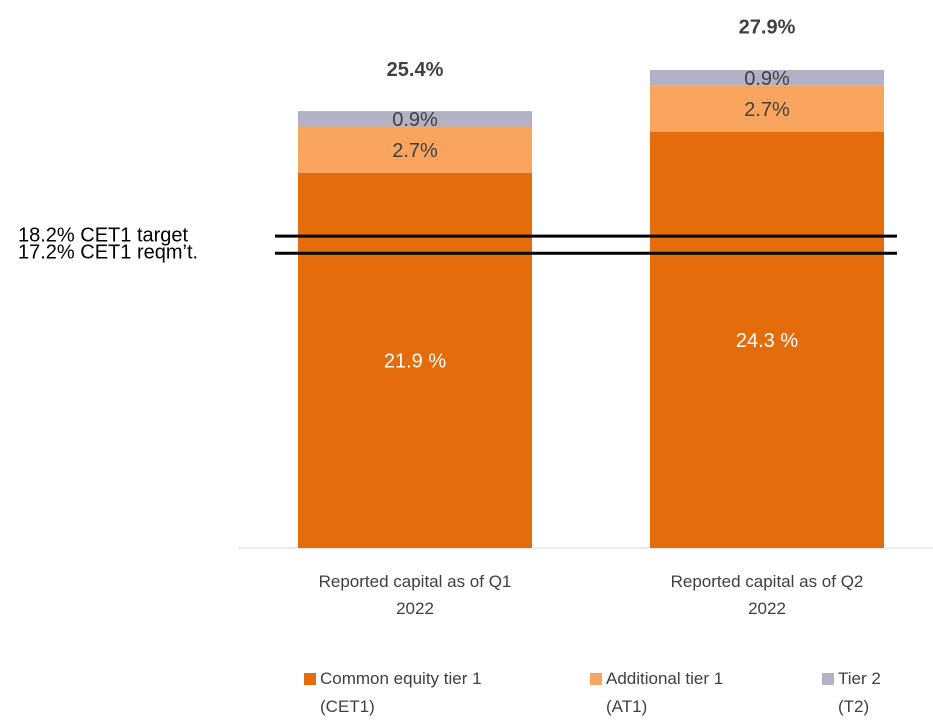  What do you see at coordinates (401, 692) in the screenshot?
I see `legend-label: Common equity tier 1 (CET1)` at bounding box center [401, 692].